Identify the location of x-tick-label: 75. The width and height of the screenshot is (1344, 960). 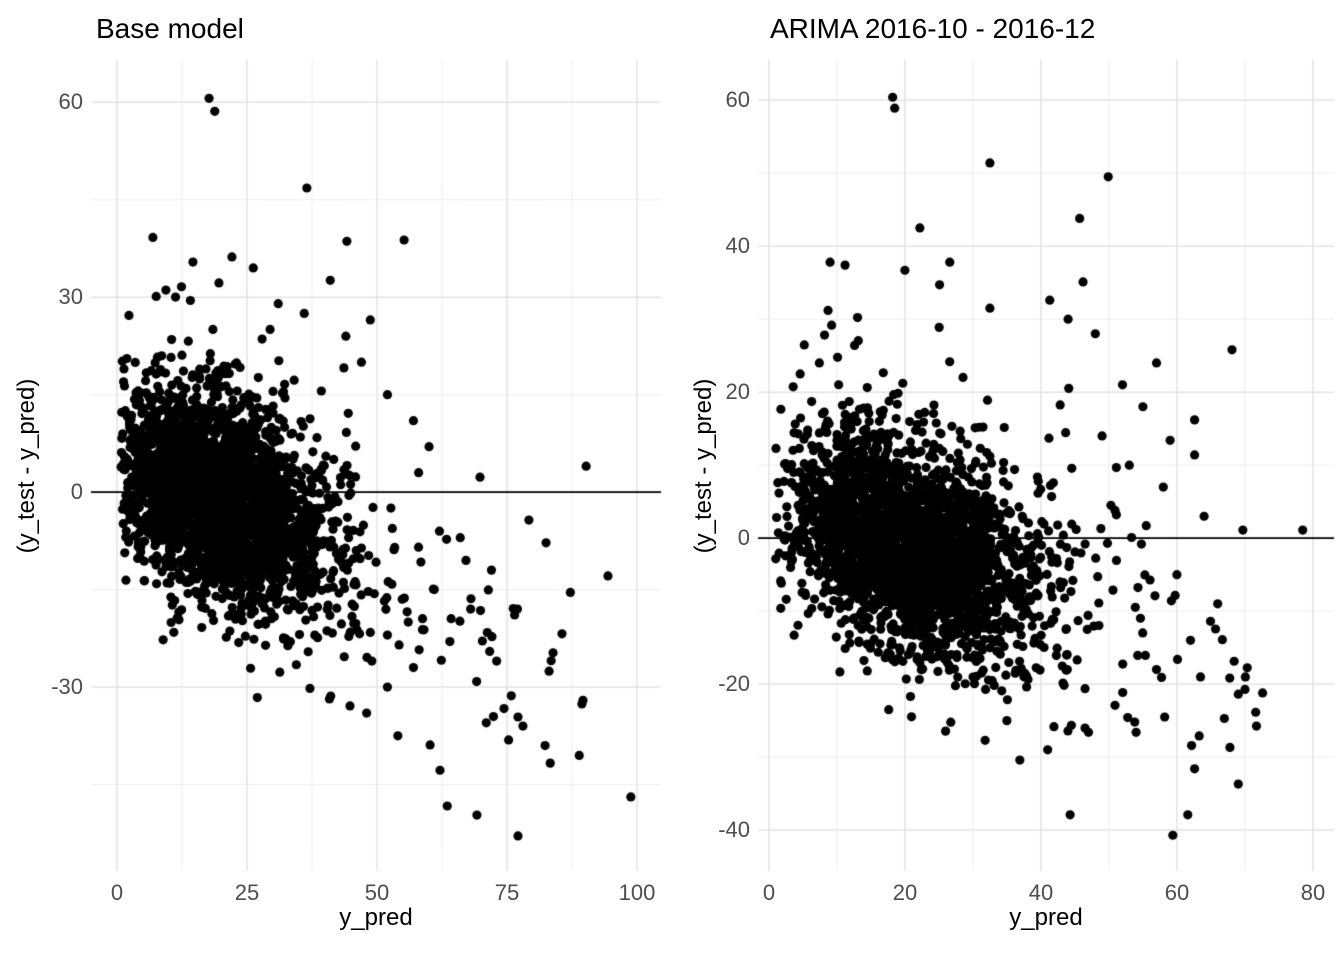
(507, 892).